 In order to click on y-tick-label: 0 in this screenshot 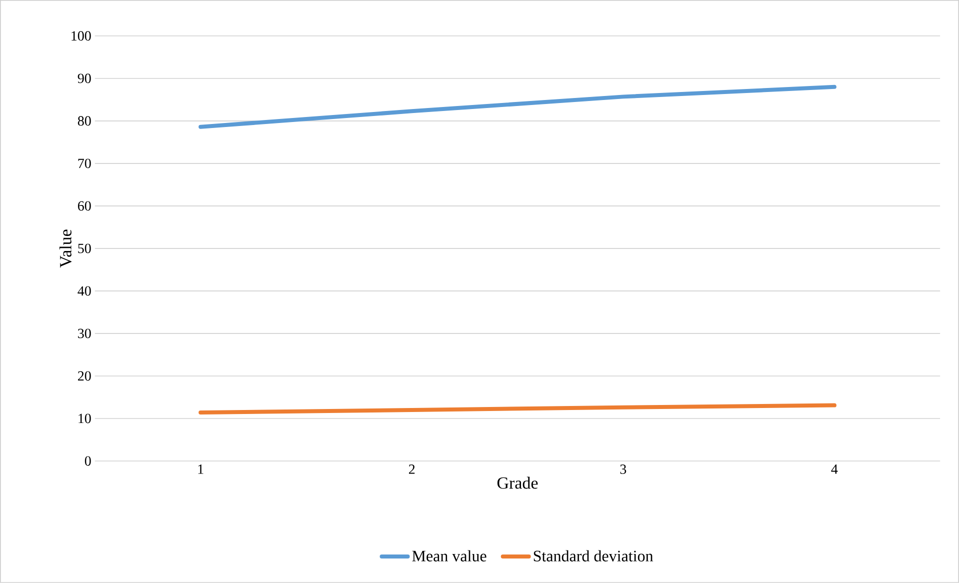, I will do `click(87, 461)`.